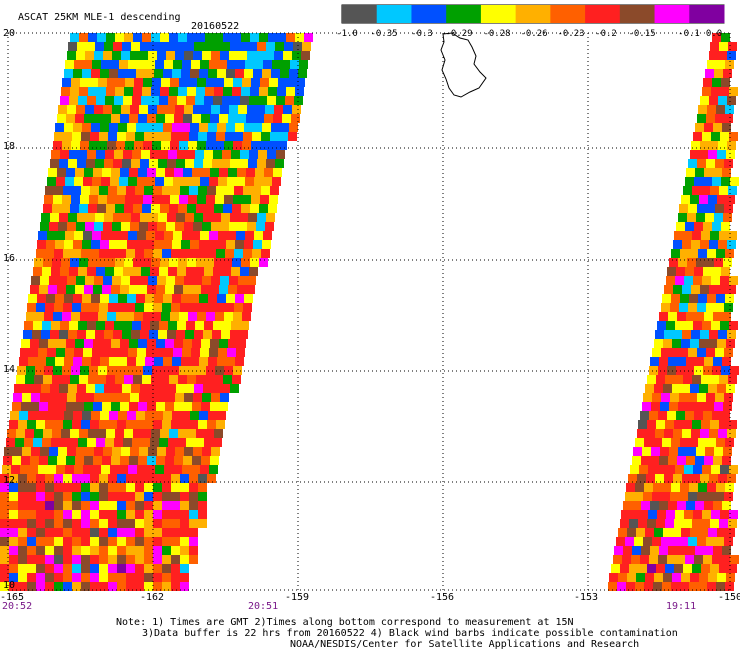 The width and height of the screenshot is (740, 650). I want to click on map-date: 20160522, so click(215, 26).